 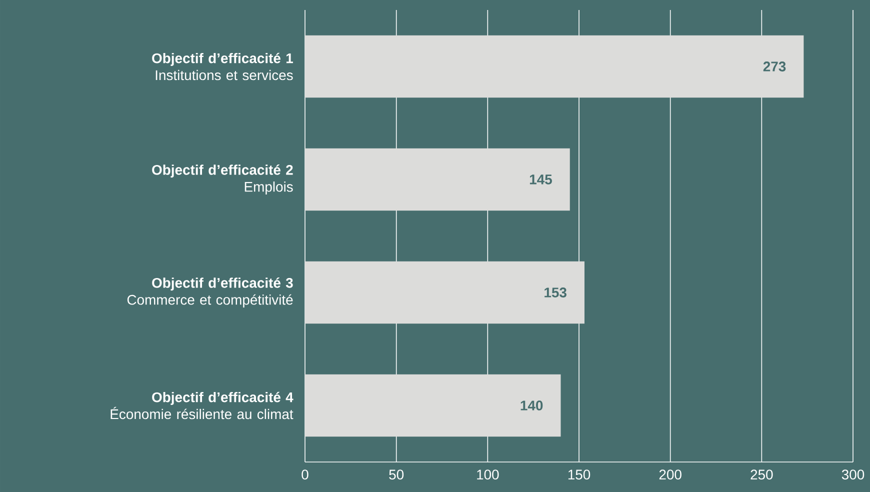 I want to click on x-tick-label: 250, so click(x=761, y=475).